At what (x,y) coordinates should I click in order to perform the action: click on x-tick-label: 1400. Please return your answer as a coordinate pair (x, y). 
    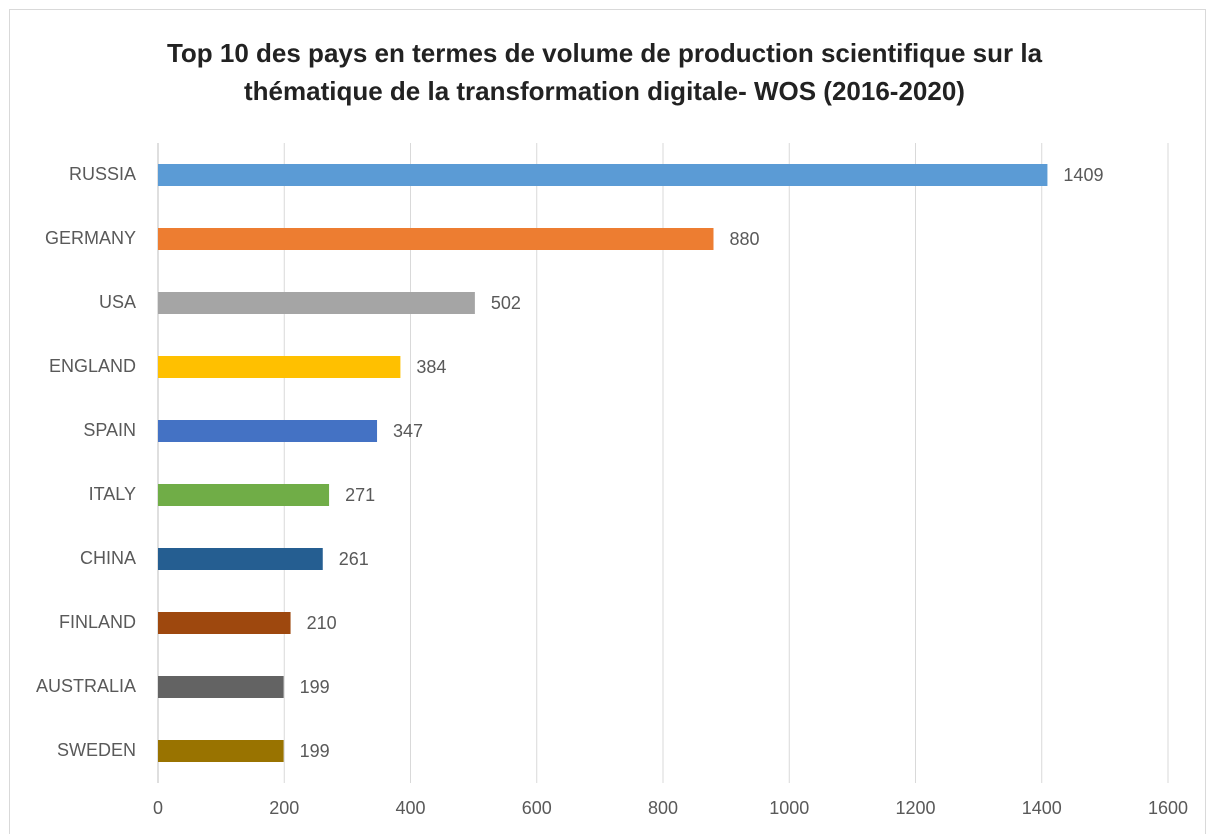
    Looking at the image, I should click on (1042, 808).